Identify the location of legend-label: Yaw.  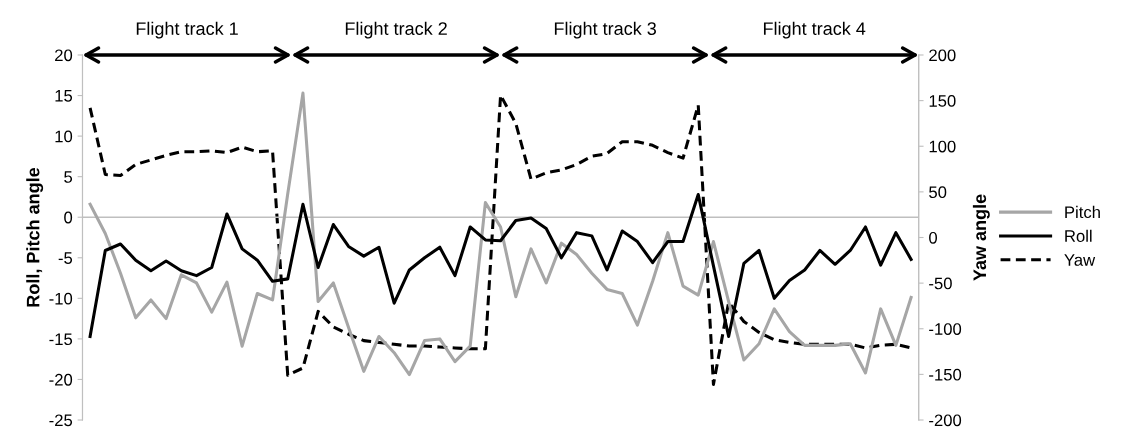
(1080, 260).